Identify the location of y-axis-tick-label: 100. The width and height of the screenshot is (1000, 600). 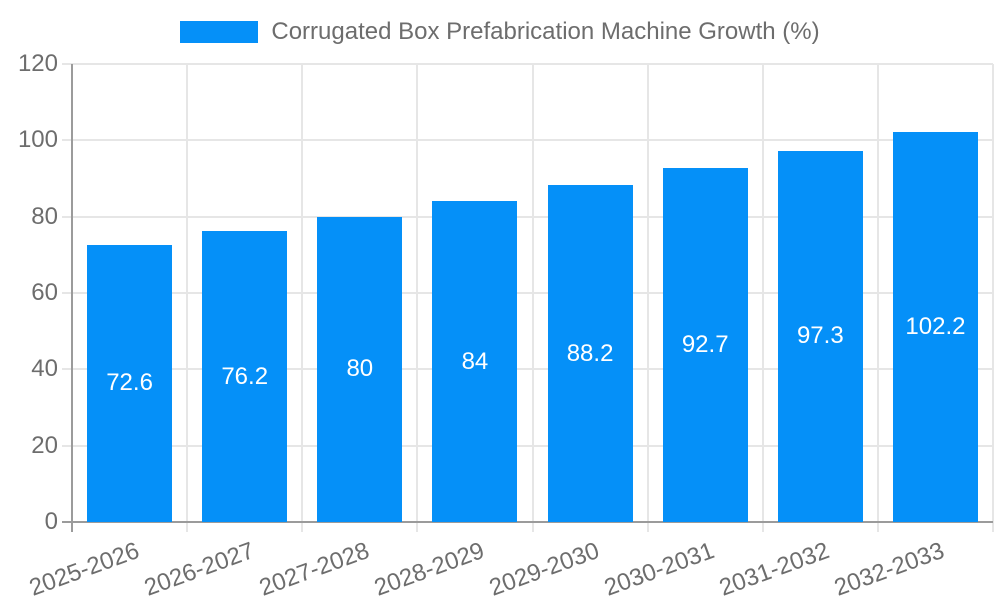
(37, 140).